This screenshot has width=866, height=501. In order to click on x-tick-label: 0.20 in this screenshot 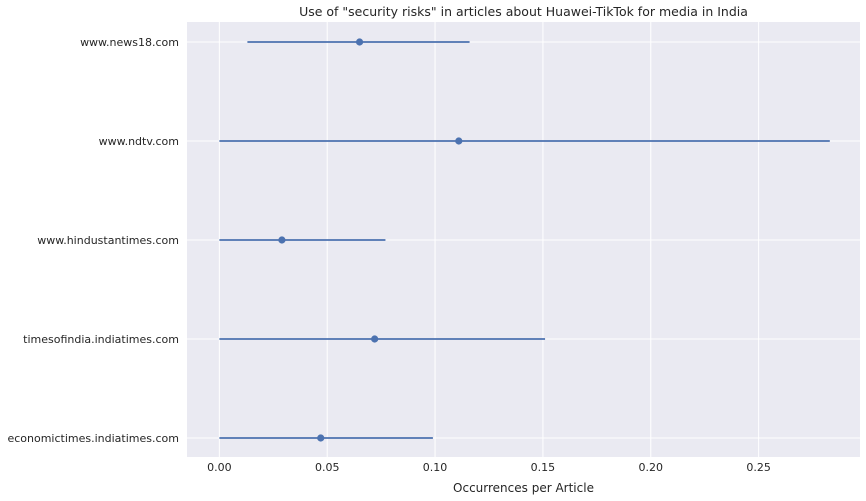, I will do `click(651, 467)`.